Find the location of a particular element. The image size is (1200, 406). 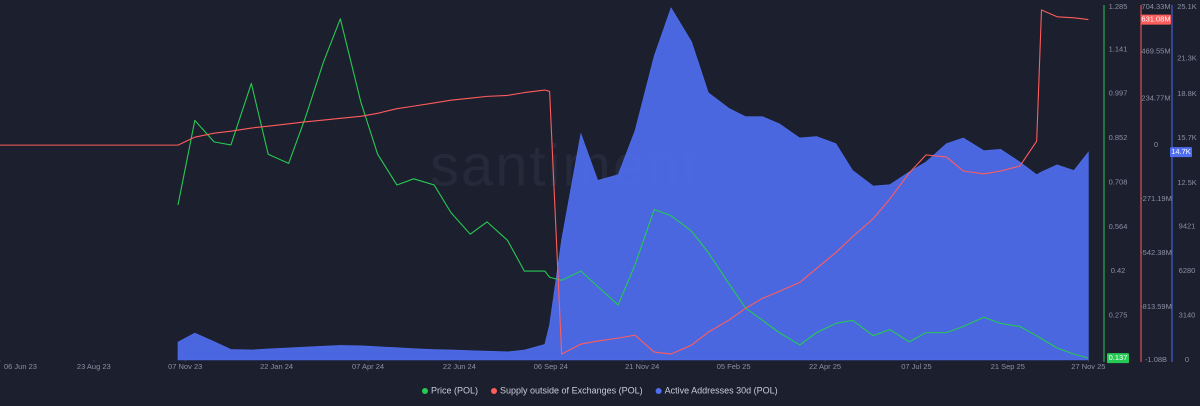

price-tick-label: 0.275 is located at coordinates (1118, 315).